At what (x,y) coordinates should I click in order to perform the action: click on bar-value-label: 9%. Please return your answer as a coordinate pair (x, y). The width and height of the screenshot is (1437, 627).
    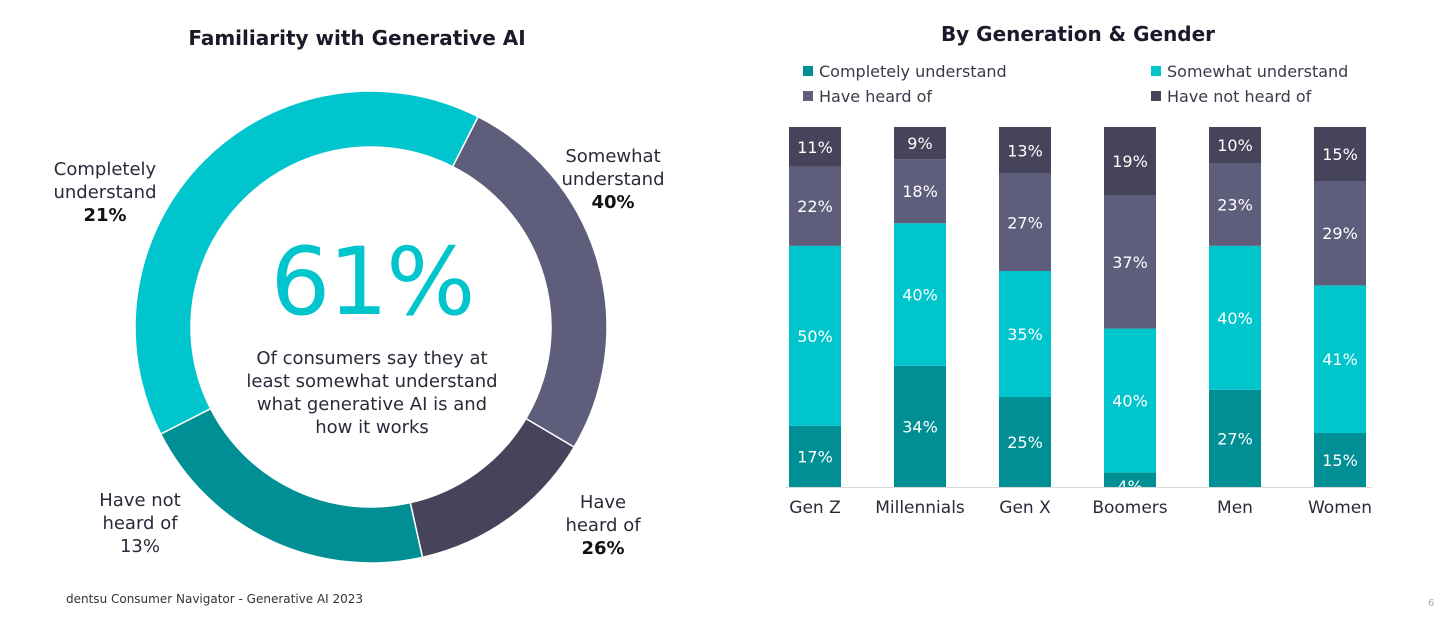
    Looking at the image, I should click on (919, 143).